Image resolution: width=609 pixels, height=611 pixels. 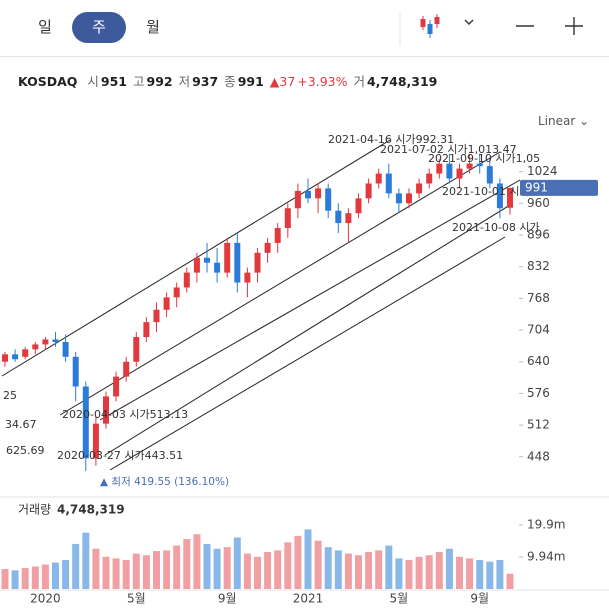 I want to click on value: 992, so click(x=159, y=81).